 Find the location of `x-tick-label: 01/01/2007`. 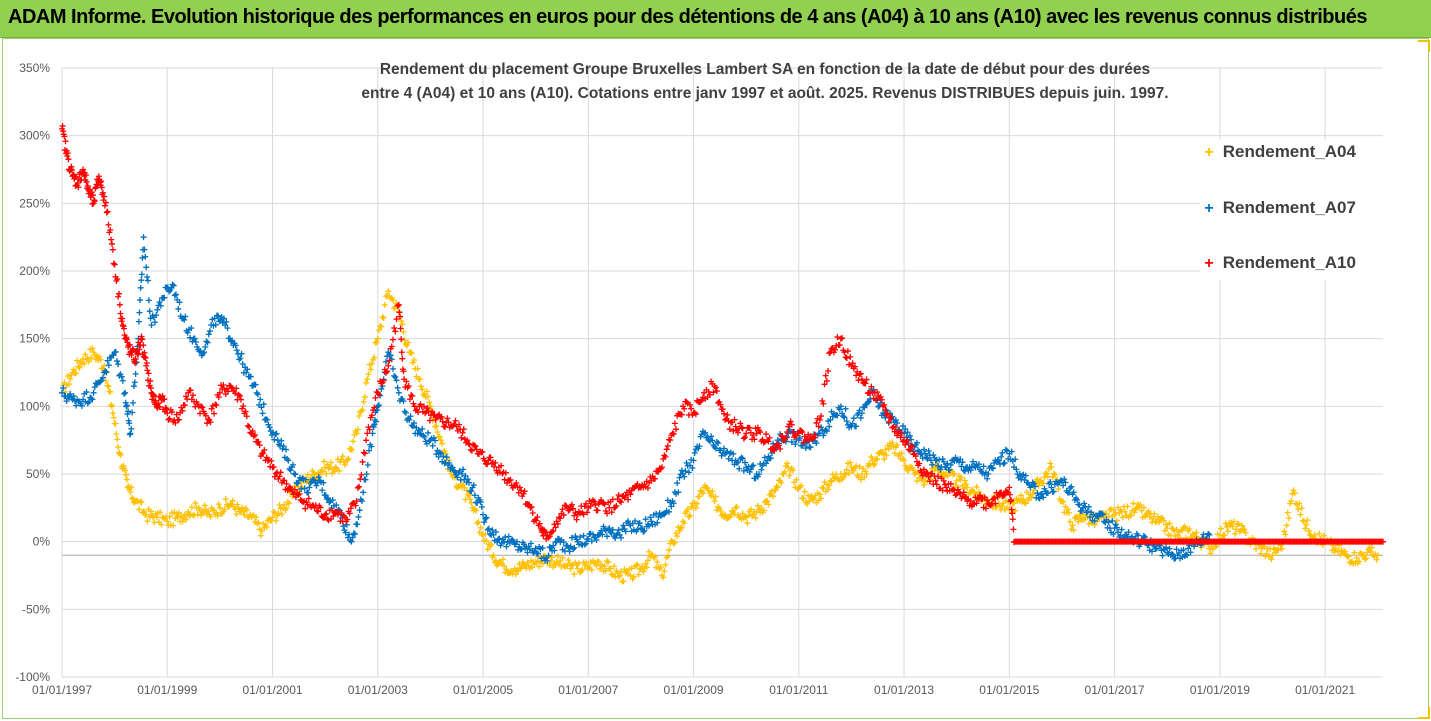

x-tick-label: 01/01/2007 is located at coordinates (588, 690).